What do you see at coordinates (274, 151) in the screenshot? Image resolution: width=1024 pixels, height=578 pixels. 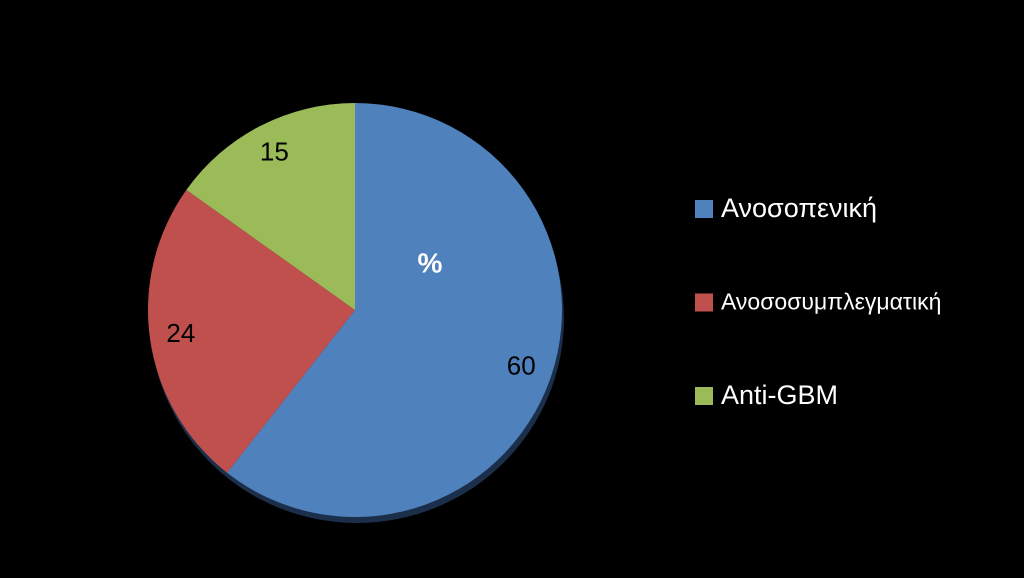 I see `data-label: 15` at bounding box center [274, 151].